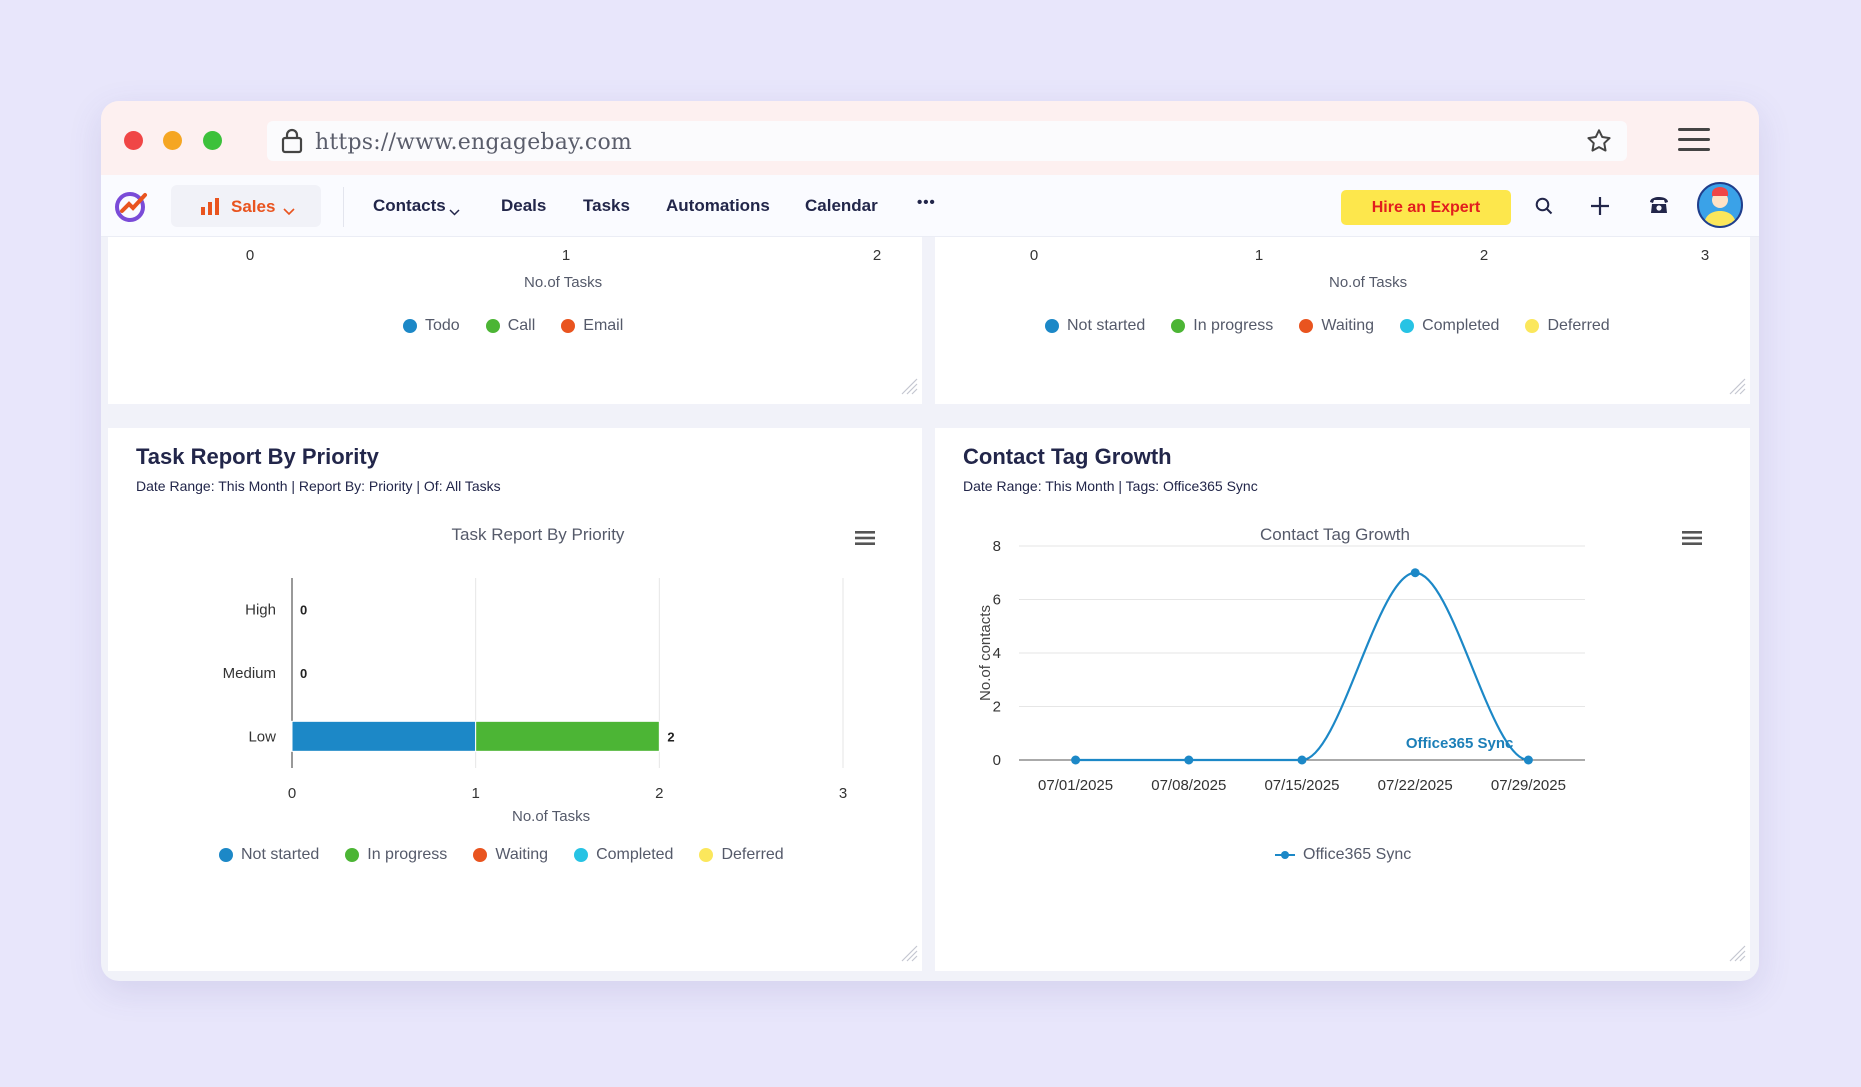  Describe the element at coordinates (1544, 208) in the screenshot. I see `search-icon` at that location.